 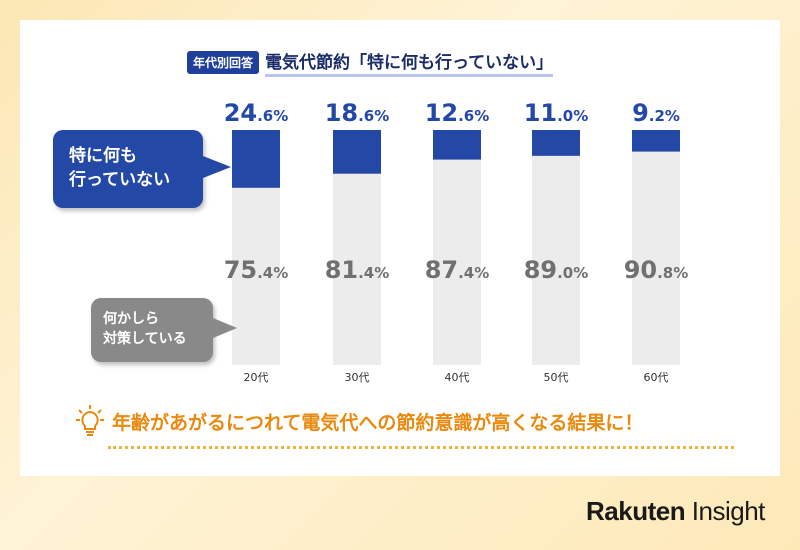 I want to click on callout-nothing-tail, so click(x=217, y=167).